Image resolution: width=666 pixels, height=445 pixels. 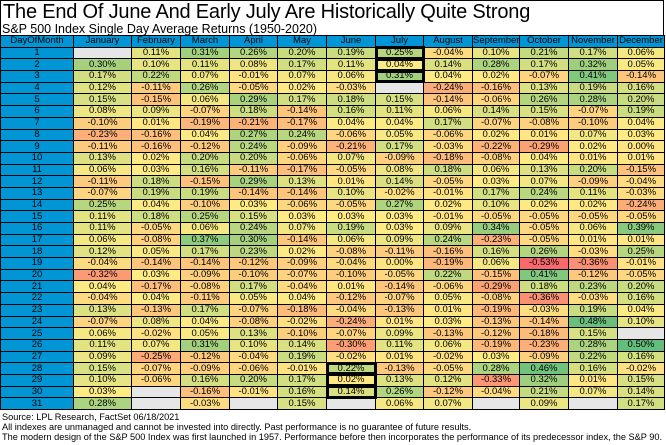 What do you see at coordinates (37, 380) in the screenshot?
I see `day-label: 29` at bounding box center [37, 380].